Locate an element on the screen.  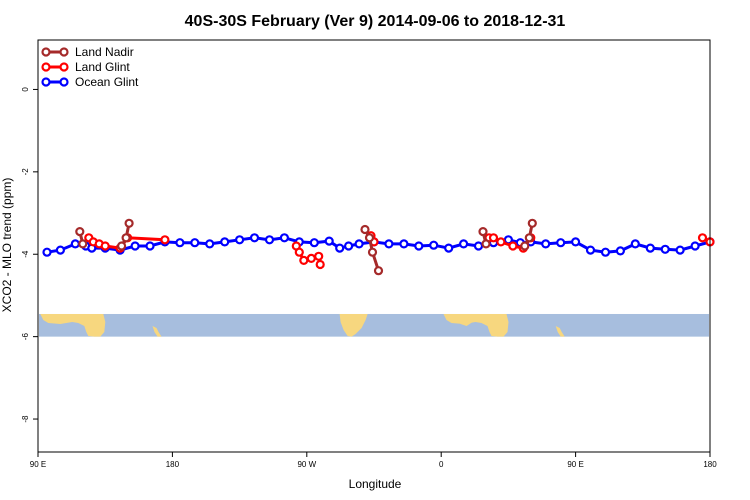
x-tick-label: 90 E is located at coordinates (38, 464).